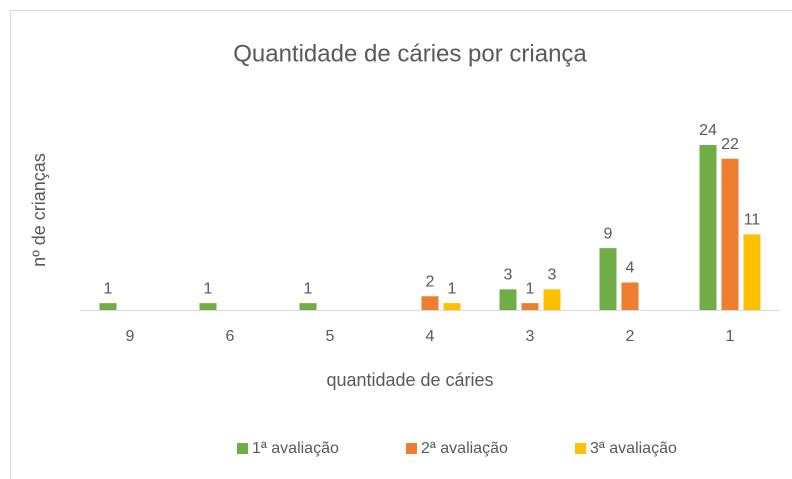 This screenshot has height=479, width=792. What do you see at coordinates (630, 268) in the screenshot?
I see `data-label: 4` at bounding box center [630, 268].